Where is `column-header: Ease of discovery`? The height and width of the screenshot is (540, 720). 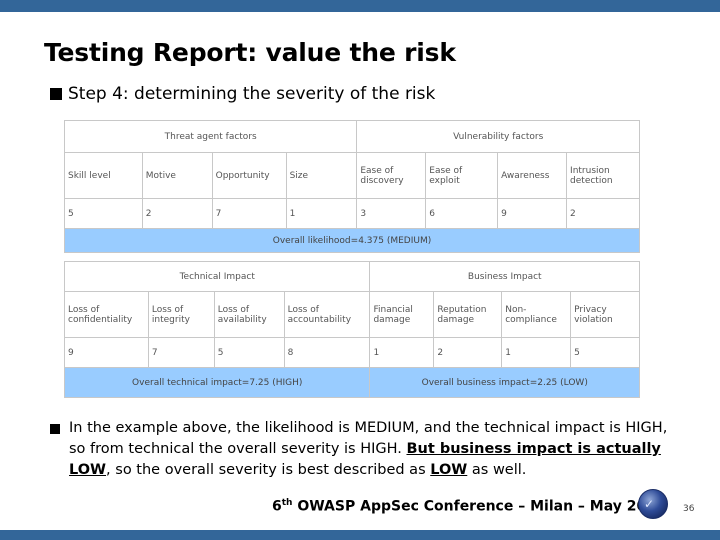 column-header: Ease of discovery is located at coordinates (391, 175).